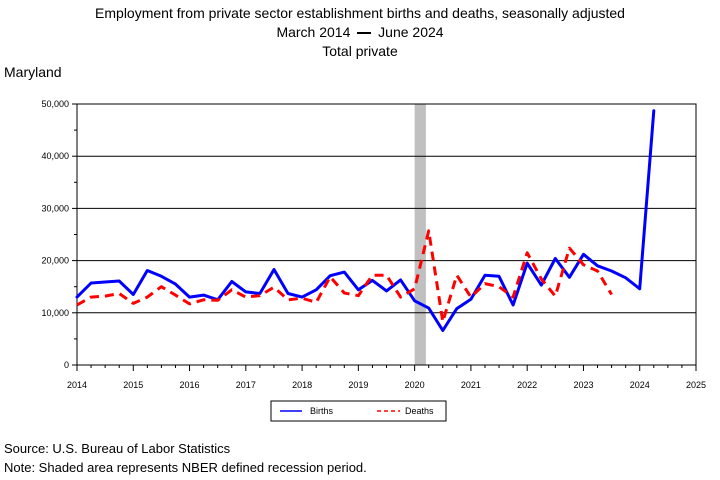 This screenshot has width=720, height=480. I want to click on y-tick-label: 0, so click(66, 365).